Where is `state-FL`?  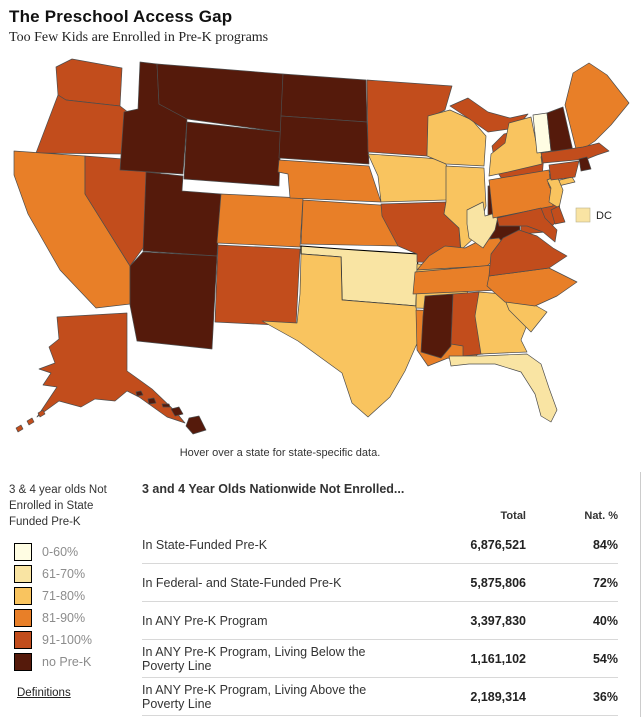 state-FL is located at coordinates (503, 388).